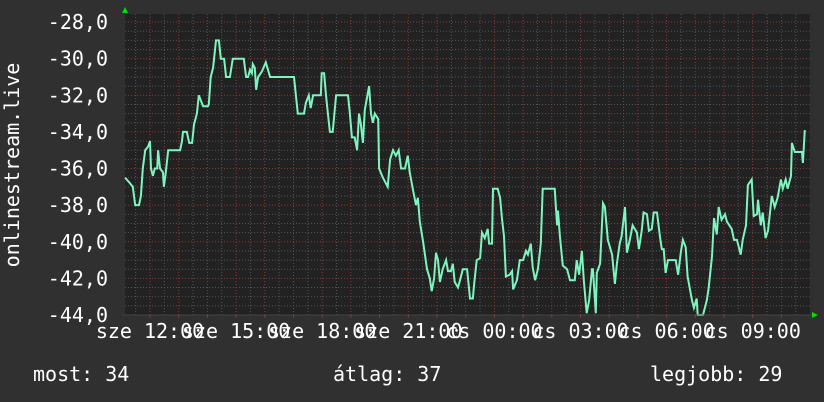 This screenshot has height=402, width=824. What do you see at coordinates (78, 95) in the screenshot?
I see `y-tick-label: -32,0` at bounding box center [78, 95].